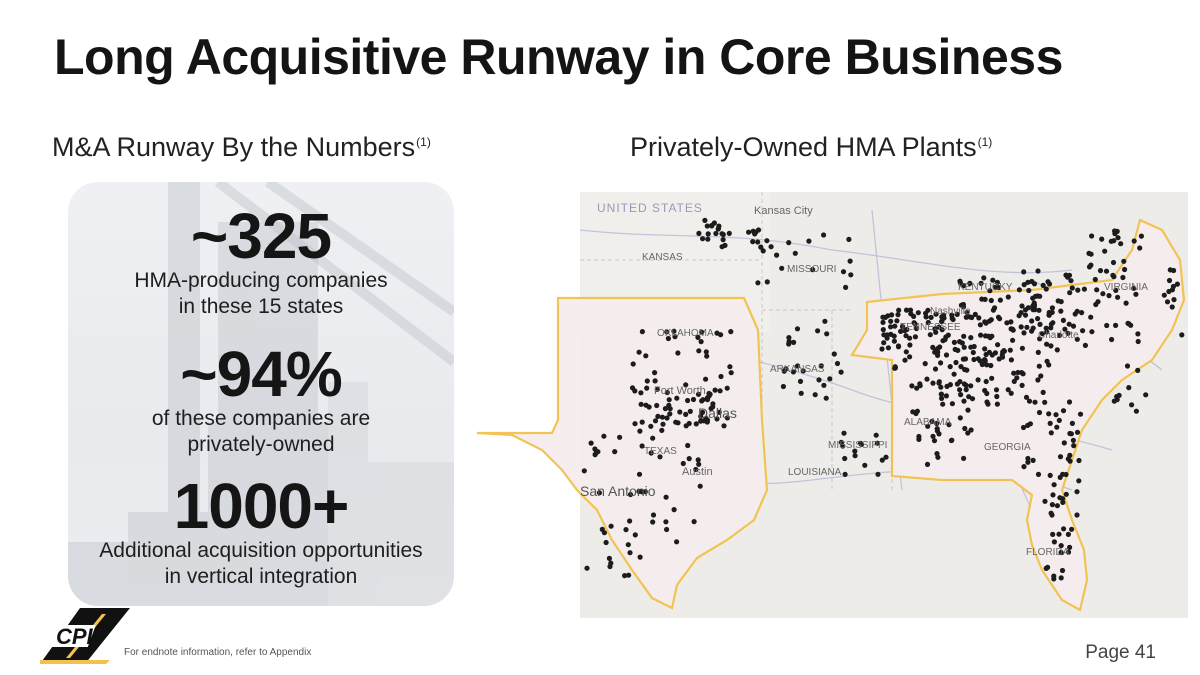  Describe the element at coordinates (950, 311) in the screenshot. I see `label-nashville: Nashville` at that location.